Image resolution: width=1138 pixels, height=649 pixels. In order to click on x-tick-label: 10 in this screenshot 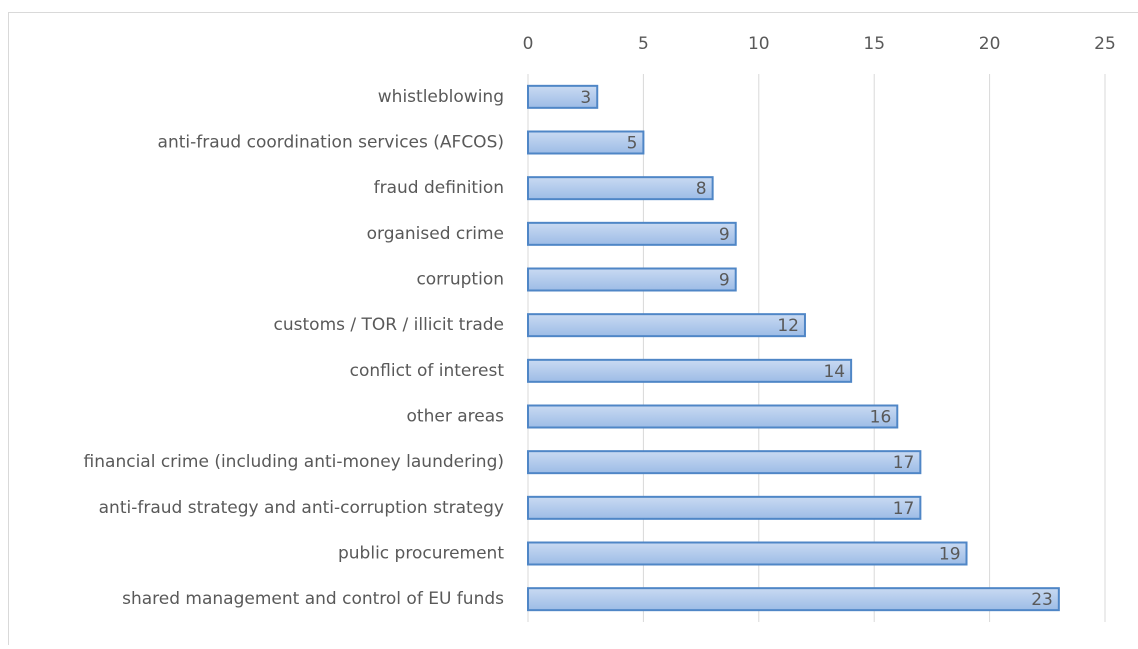, I will do `click(759, 44)`.